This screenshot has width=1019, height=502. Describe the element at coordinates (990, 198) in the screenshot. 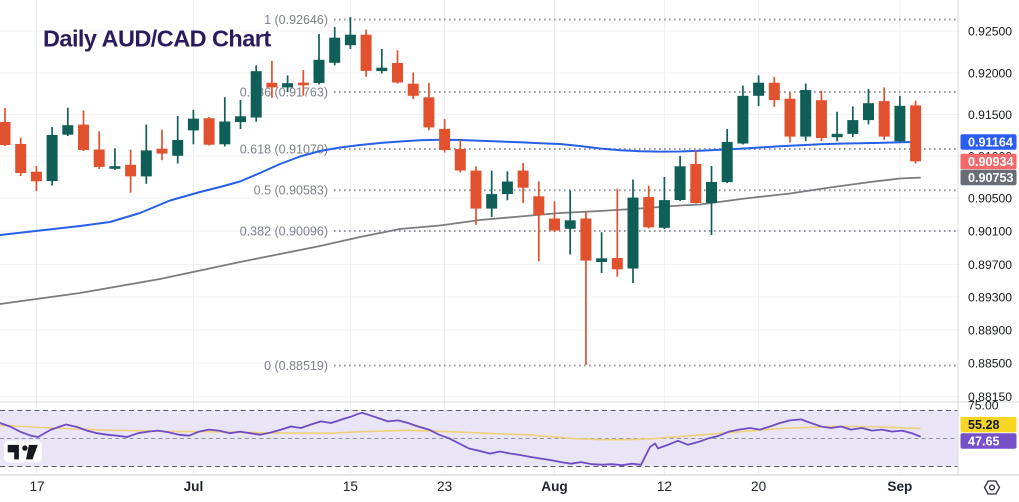

I see `svg-text: 0.90500` at that location.